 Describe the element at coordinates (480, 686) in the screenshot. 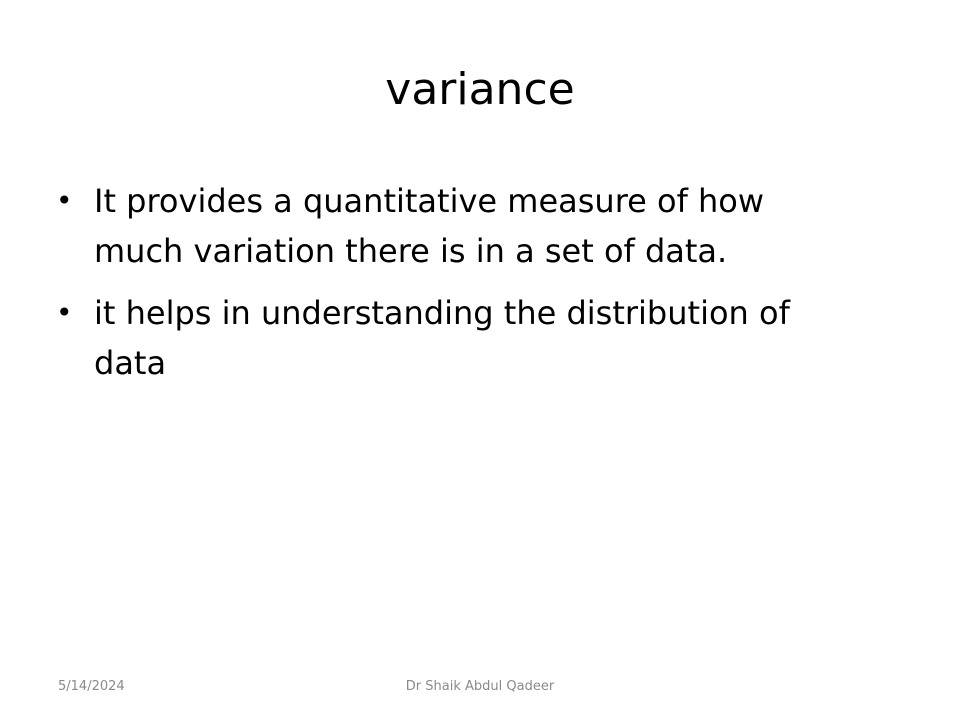

I see `footer-author: Dr Shaik Abdul Qadeer` at that location.